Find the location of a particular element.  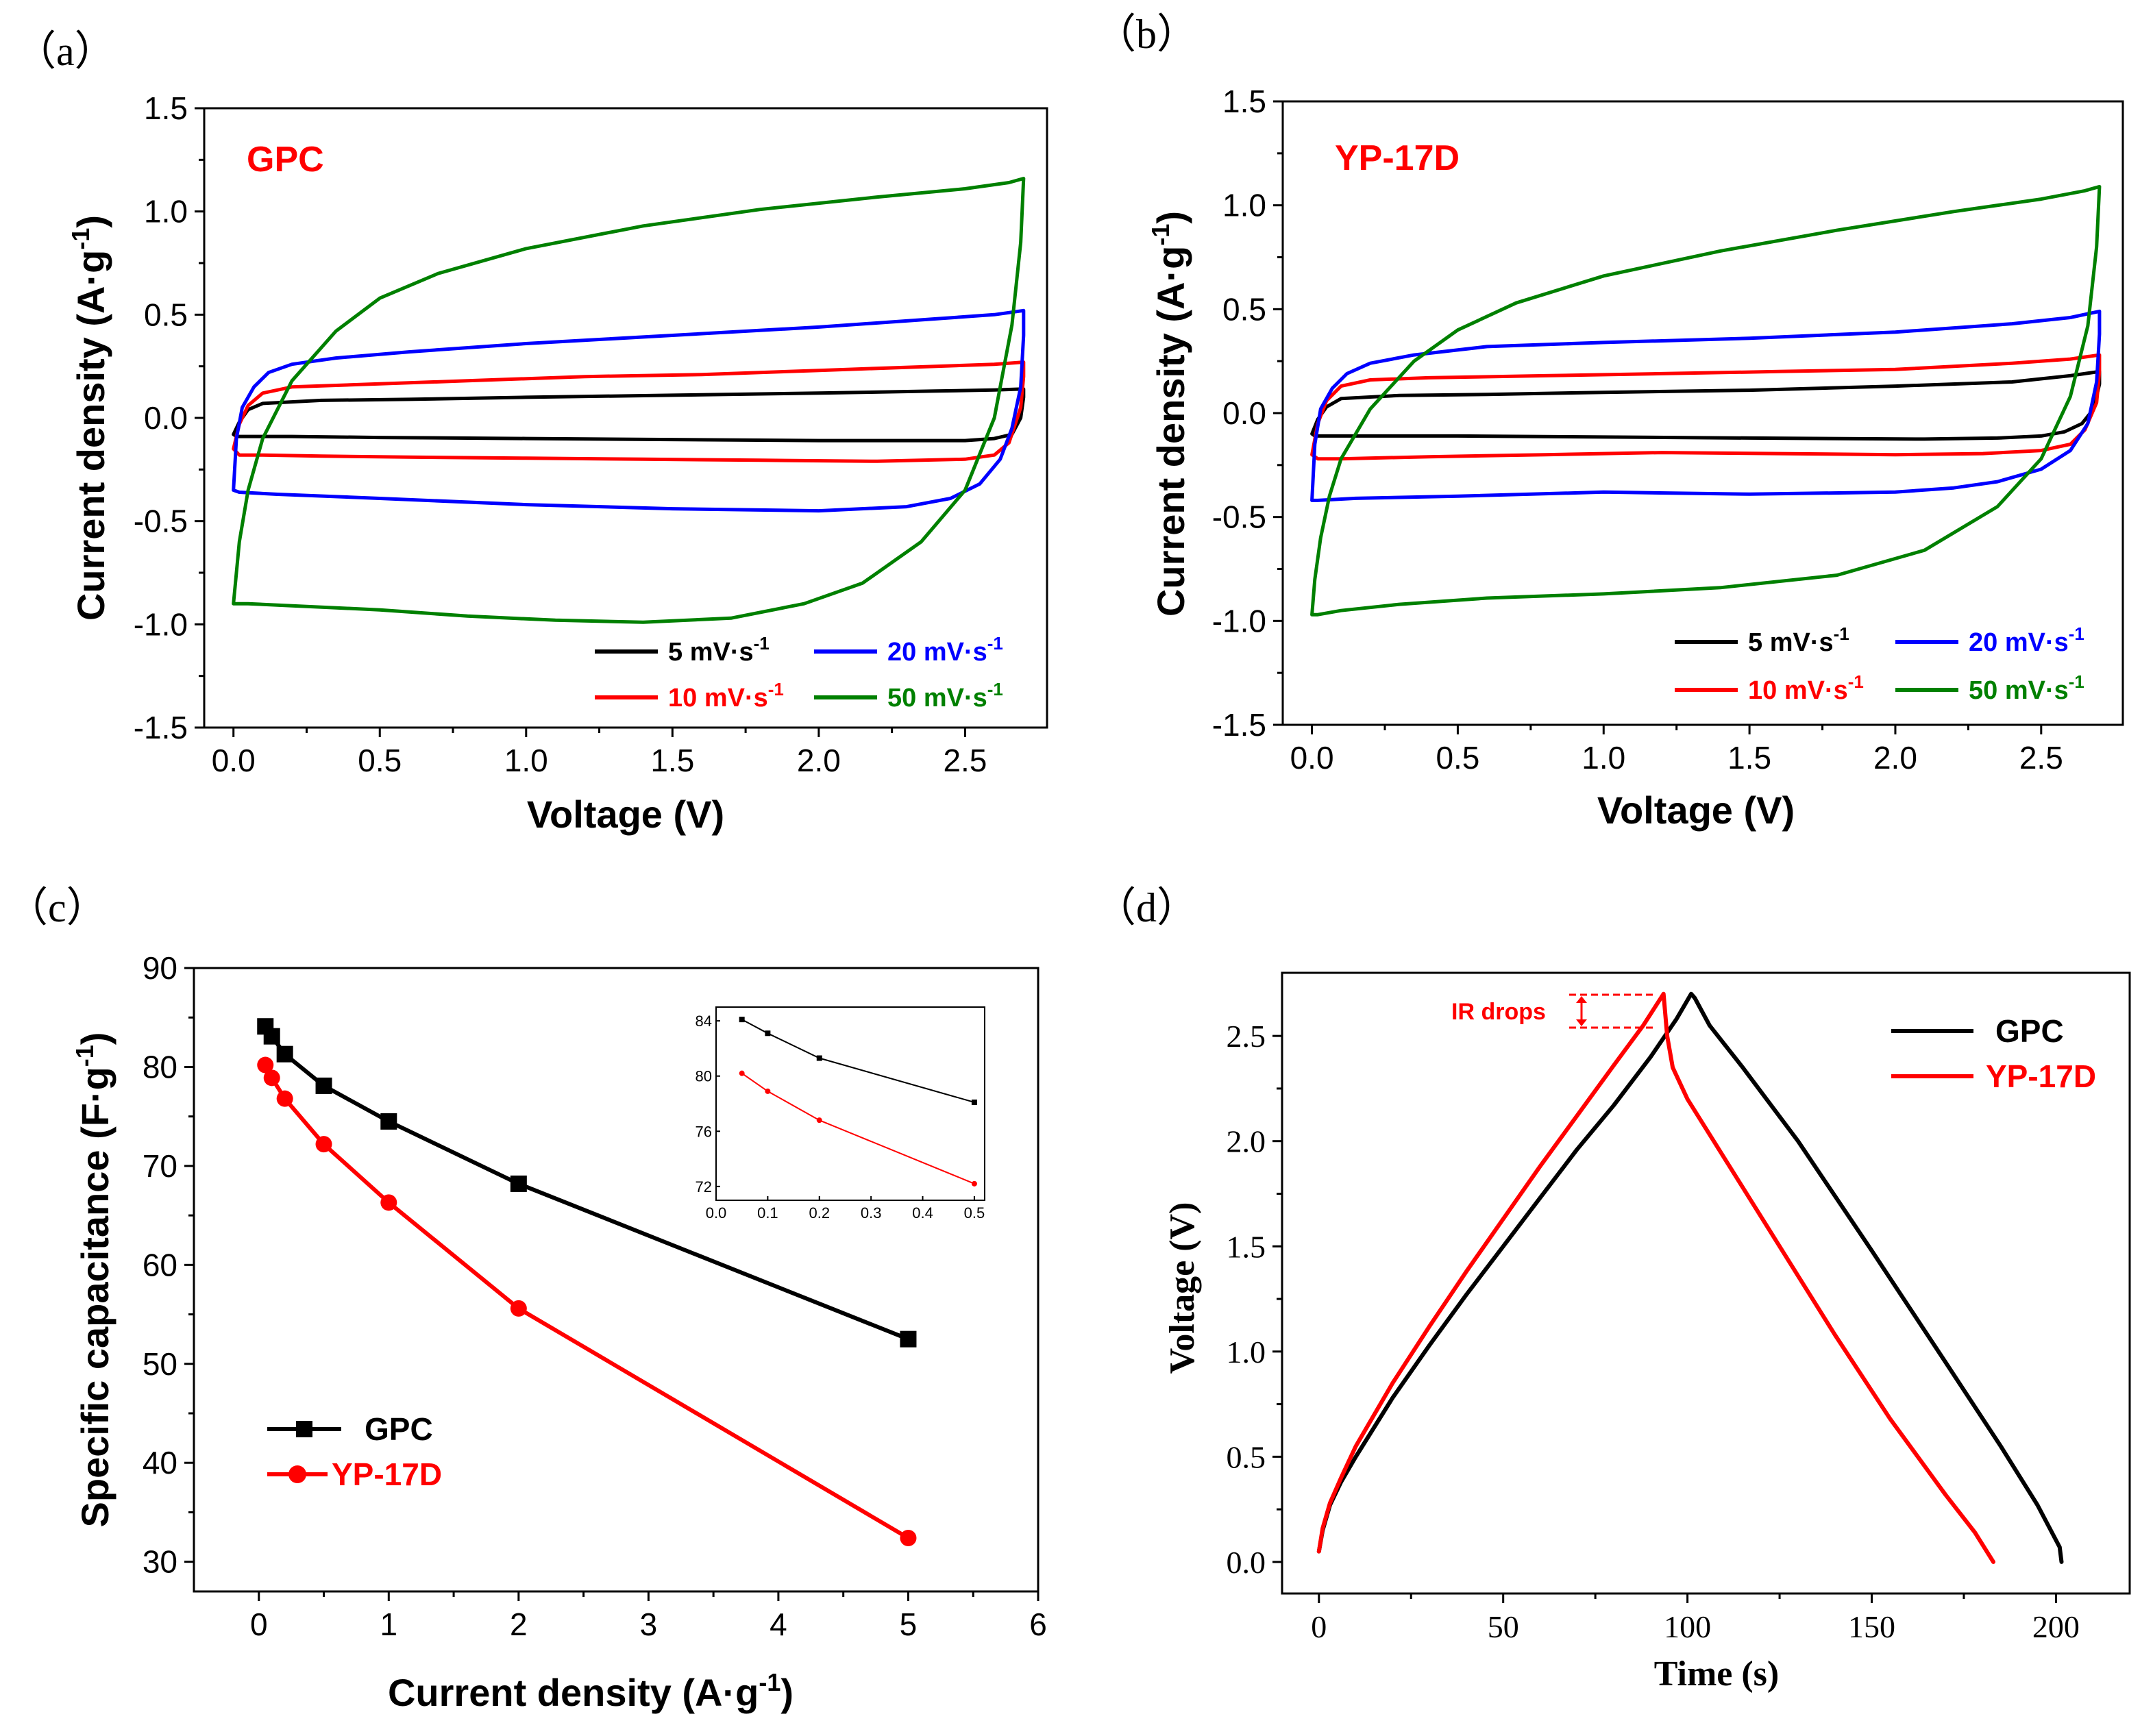

y-tick-label: 0.0 is located at coordinates (1246, 1563).